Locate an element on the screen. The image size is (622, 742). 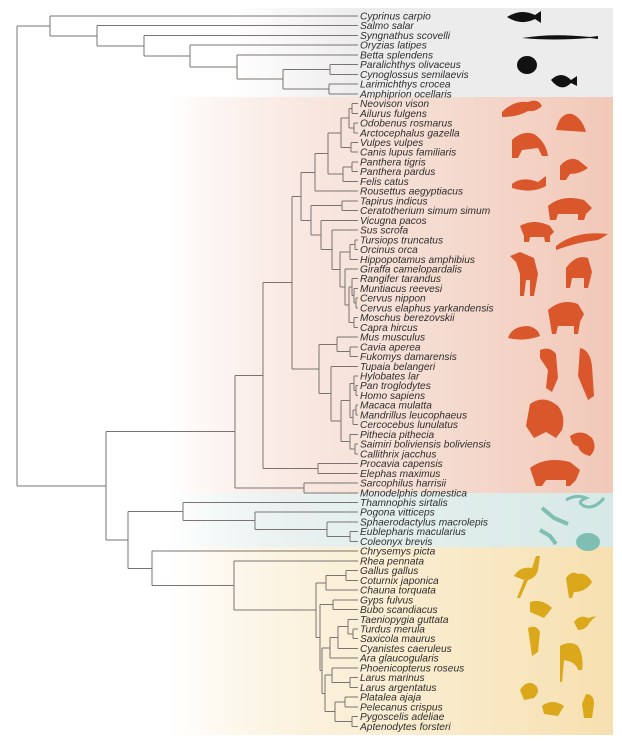
species-label: Taeniopygia guttata is located at coordinates (404, 620).